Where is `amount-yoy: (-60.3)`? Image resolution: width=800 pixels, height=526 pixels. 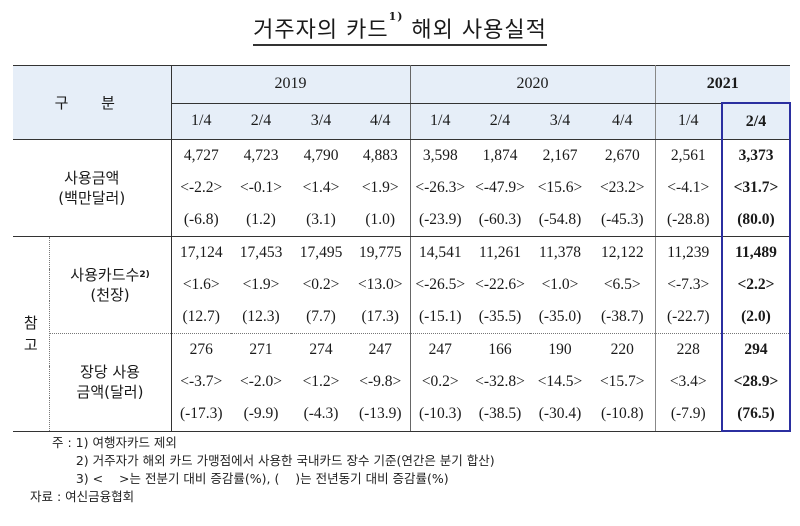
amount-yoy: (-60.3) is located at coordinates (500, 220).